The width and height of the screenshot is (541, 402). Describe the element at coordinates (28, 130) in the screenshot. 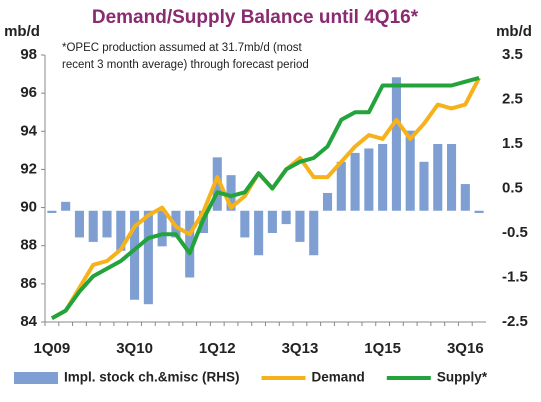

I see `y-tick-label: 94` at that location.